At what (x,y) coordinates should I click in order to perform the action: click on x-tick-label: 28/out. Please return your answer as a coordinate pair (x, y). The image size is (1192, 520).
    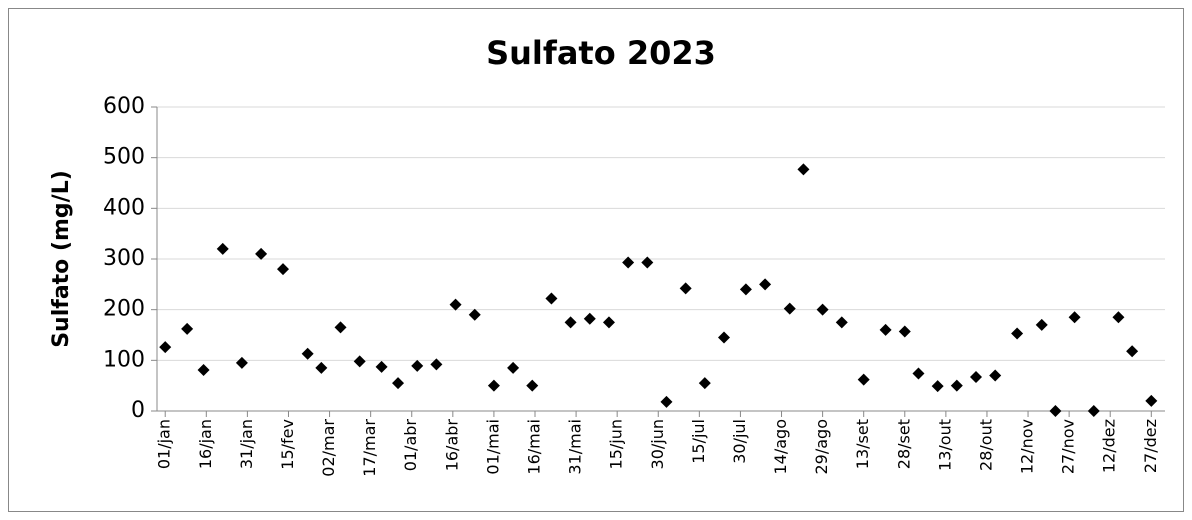
    Looking at the image, I should click on (985, 445).